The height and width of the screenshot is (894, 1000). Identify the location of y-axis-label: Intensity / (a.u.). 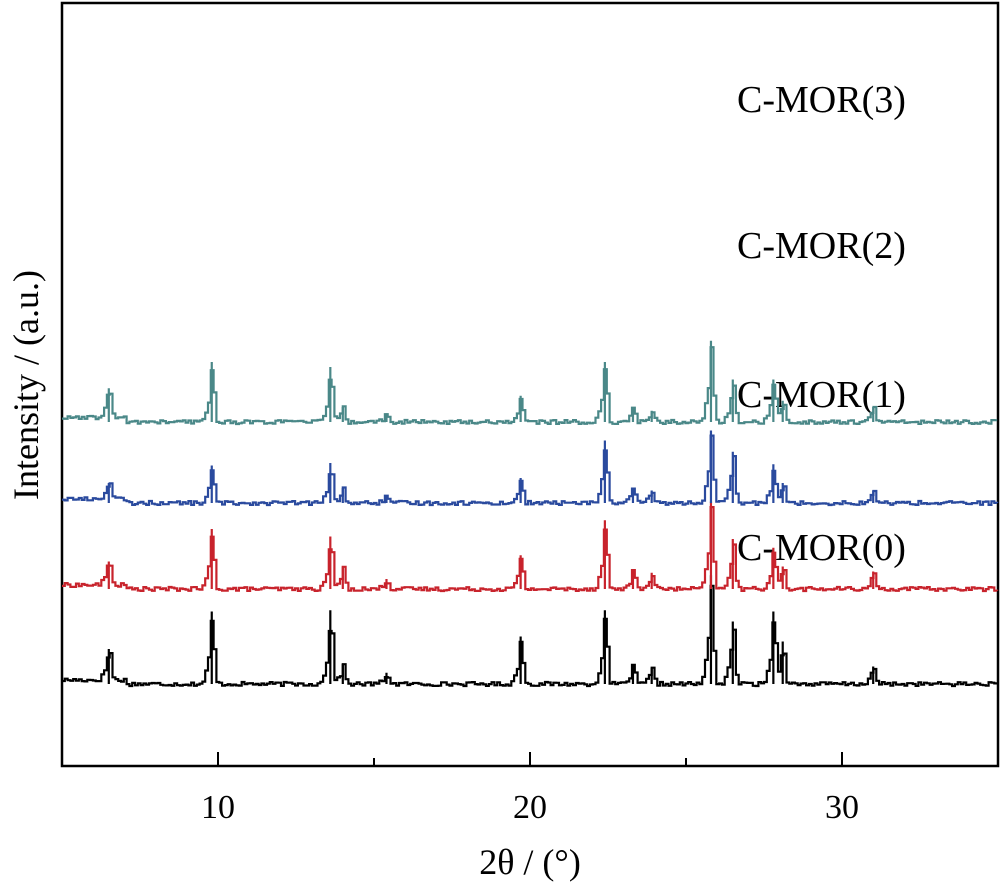
(26, 385).